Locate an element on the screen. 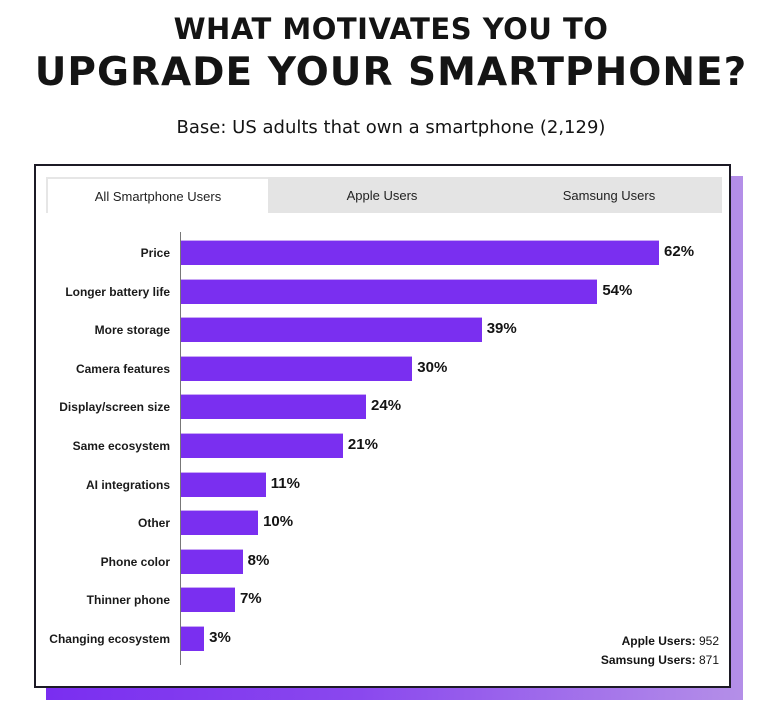 The width and height of the screenshot is (782, 712). category-label: Other is located at coordinates (153, 523).